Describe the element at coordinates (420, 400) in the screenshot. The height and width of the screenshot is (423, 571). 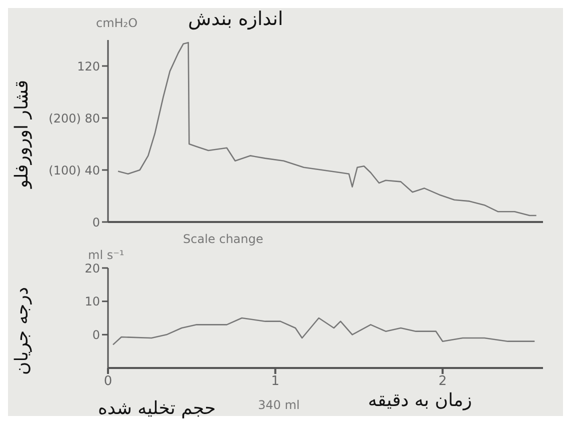
I see `x-axis-title: زمان به دقیقه` at that location.